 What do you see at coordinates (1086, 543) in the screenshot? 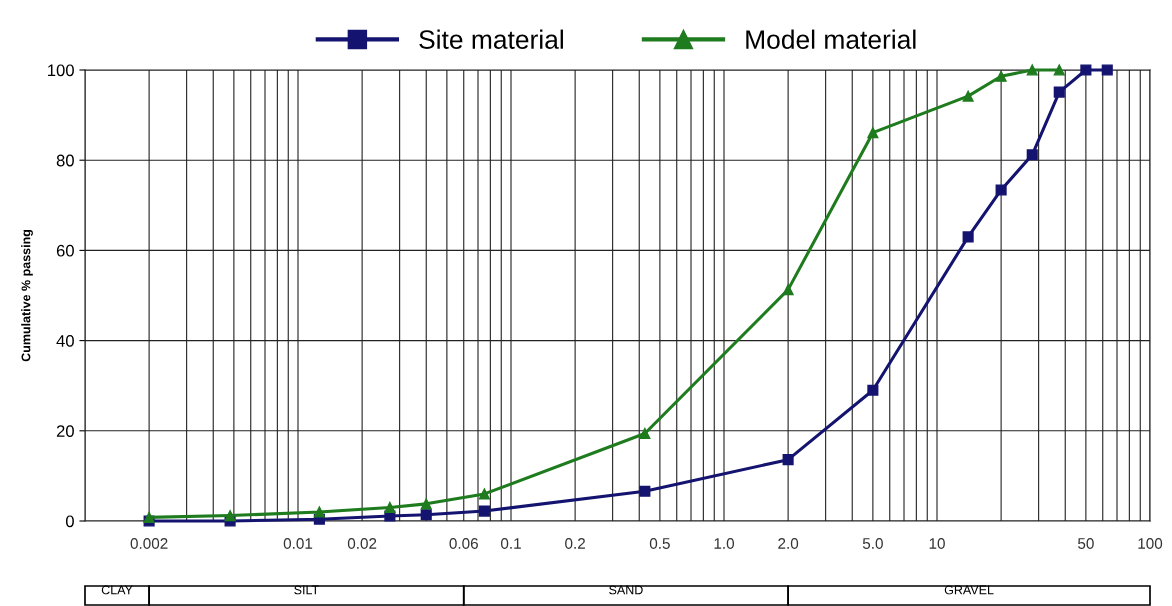
I see `x-tick-label: 50` at bounding box center [1086, 543].